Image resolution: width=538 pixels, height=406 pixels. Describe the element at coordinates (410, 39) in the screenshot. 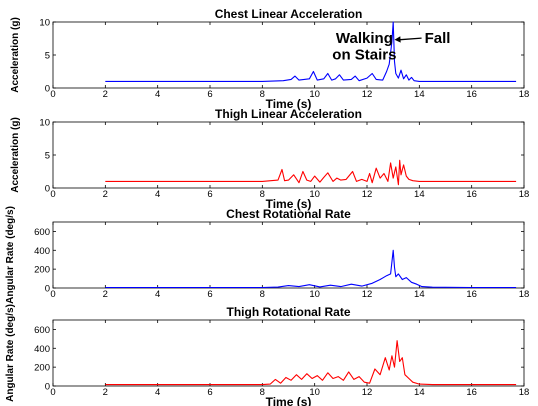

I see `annotation-arrow-shaft` at that location.